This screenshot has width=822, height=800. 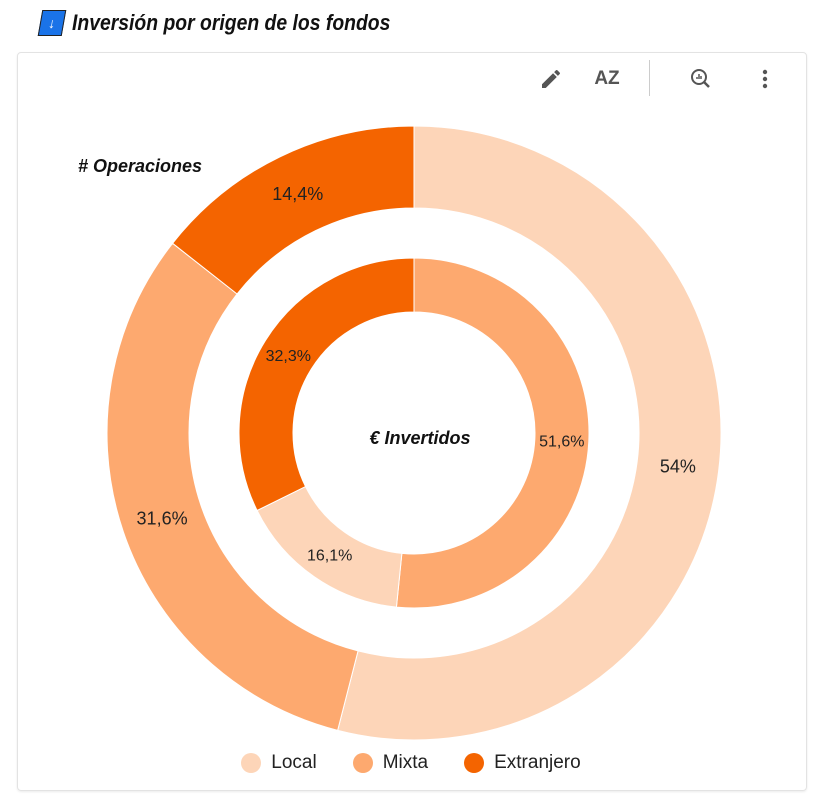 I want to click on legend: Local Mixta Extranjero, so click(x=411, y=763).